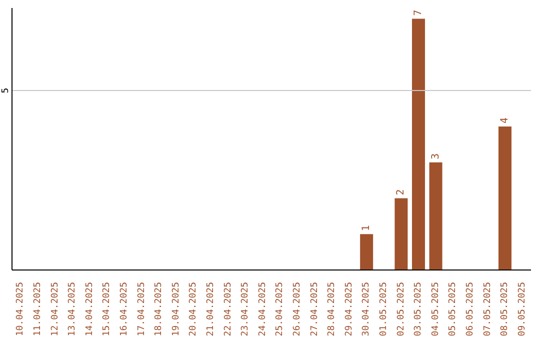  Describe the element at coordinates (6, 91) in the screenshot. I see `y-tick-label: 5` at that location.